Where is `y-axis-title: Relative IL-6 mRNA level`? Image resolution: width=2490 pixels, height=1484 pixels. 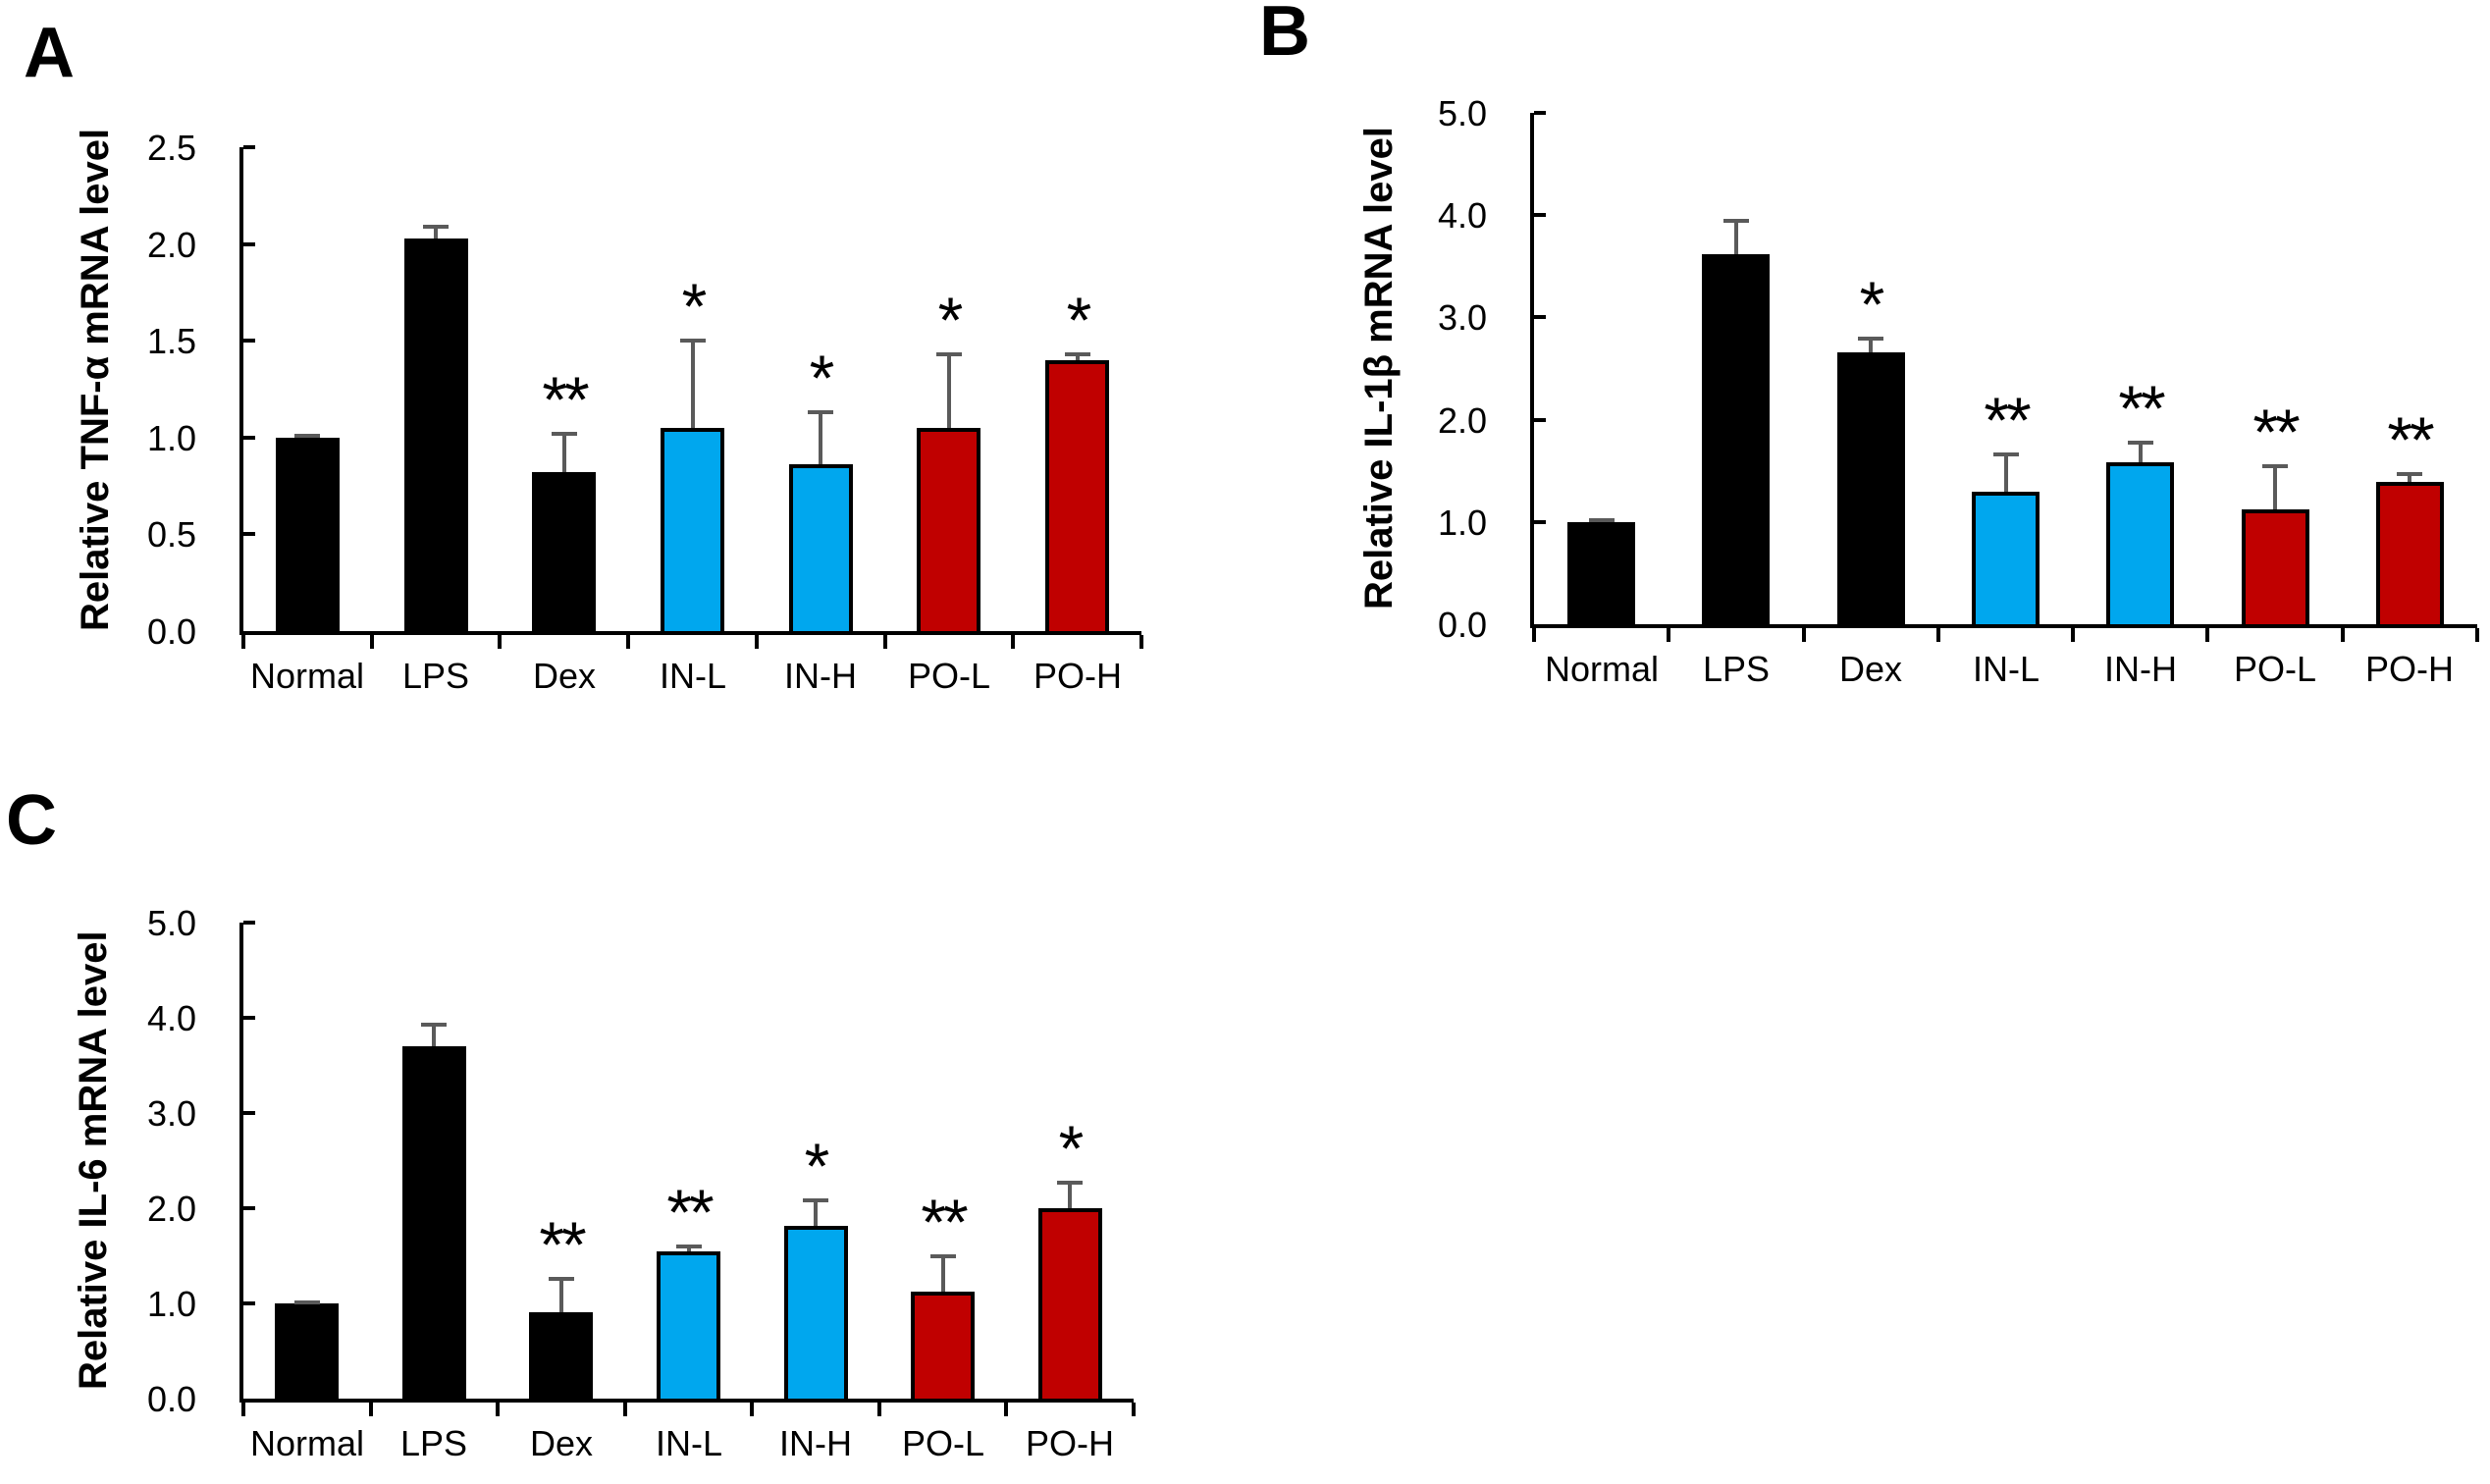 y-axis-title: Relative IL-6 mRNA level is located at coordinates (94, 1160).